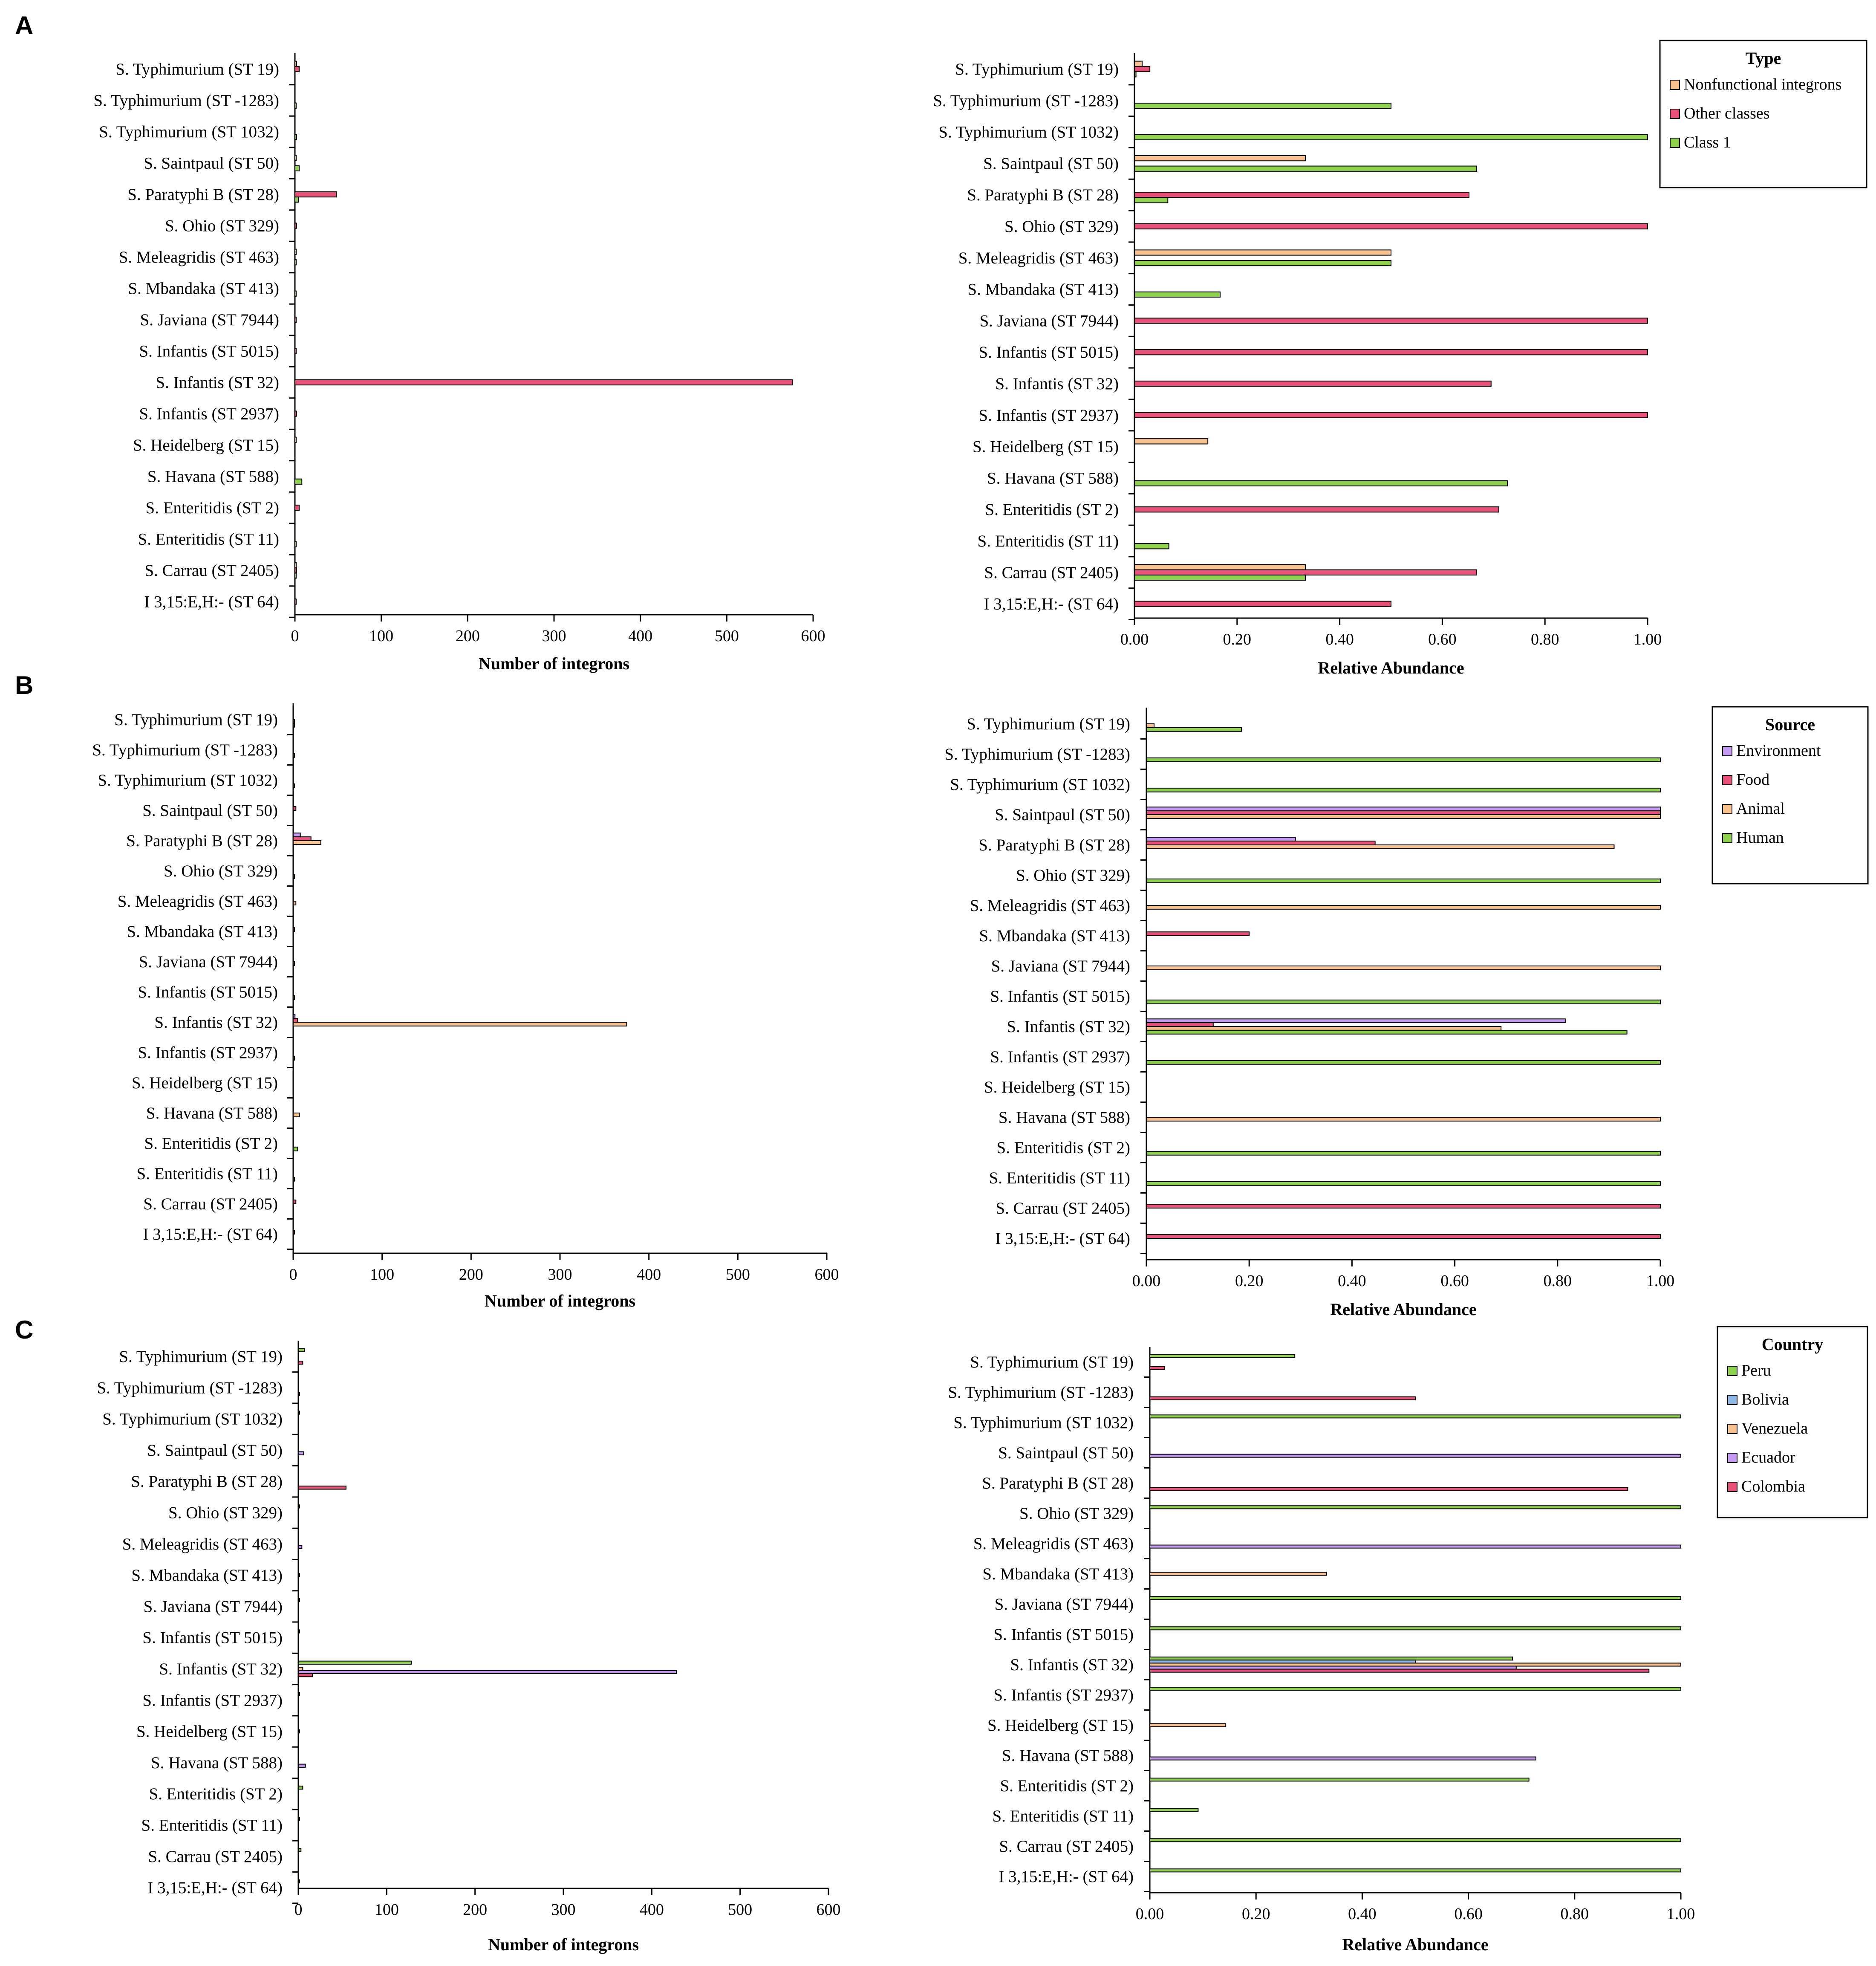 This screenshot has width=1876, height=1966. I want to click on legend-label: Environment, so click(1778, 751).